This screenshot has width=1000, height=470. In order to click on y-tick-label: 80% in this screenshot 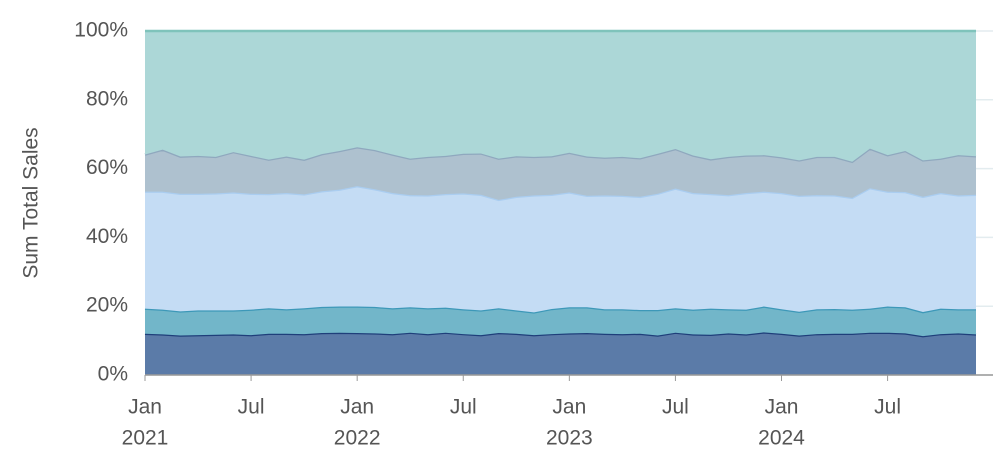, I will do `click(107, 98)`.